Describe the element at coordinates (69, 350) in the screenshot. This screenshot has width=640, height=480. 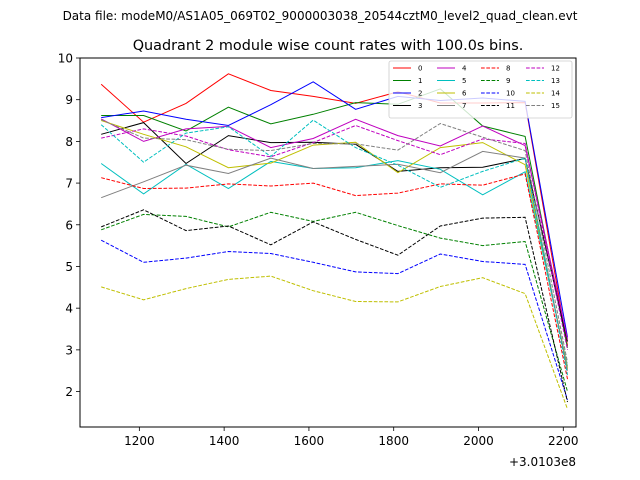
I see `y-tick-label: 3` at that location.